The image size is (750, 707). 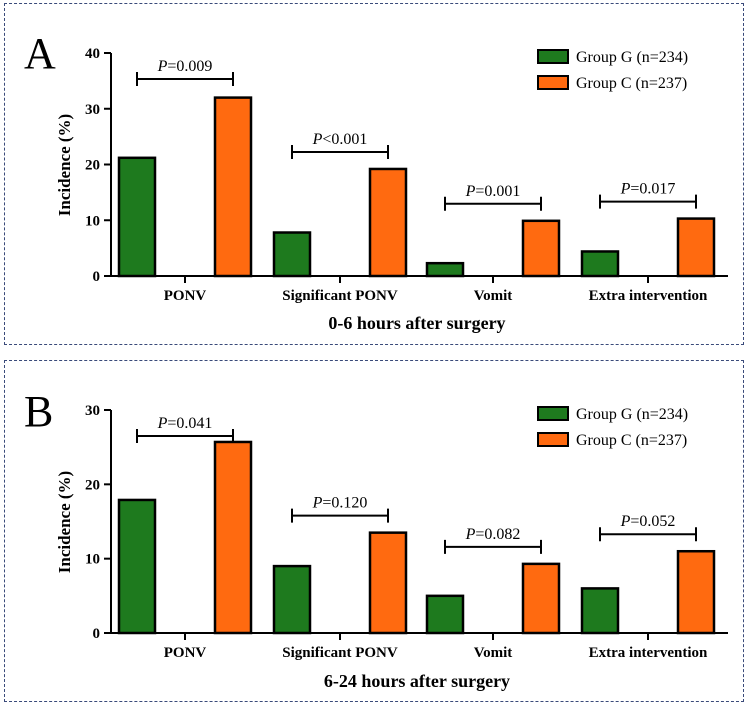 What do you see at coordinates (340, 503) in the screenshot?
I see `panel-b-pvalue-label-1: P=0.120` at bounding box center [340, 503].